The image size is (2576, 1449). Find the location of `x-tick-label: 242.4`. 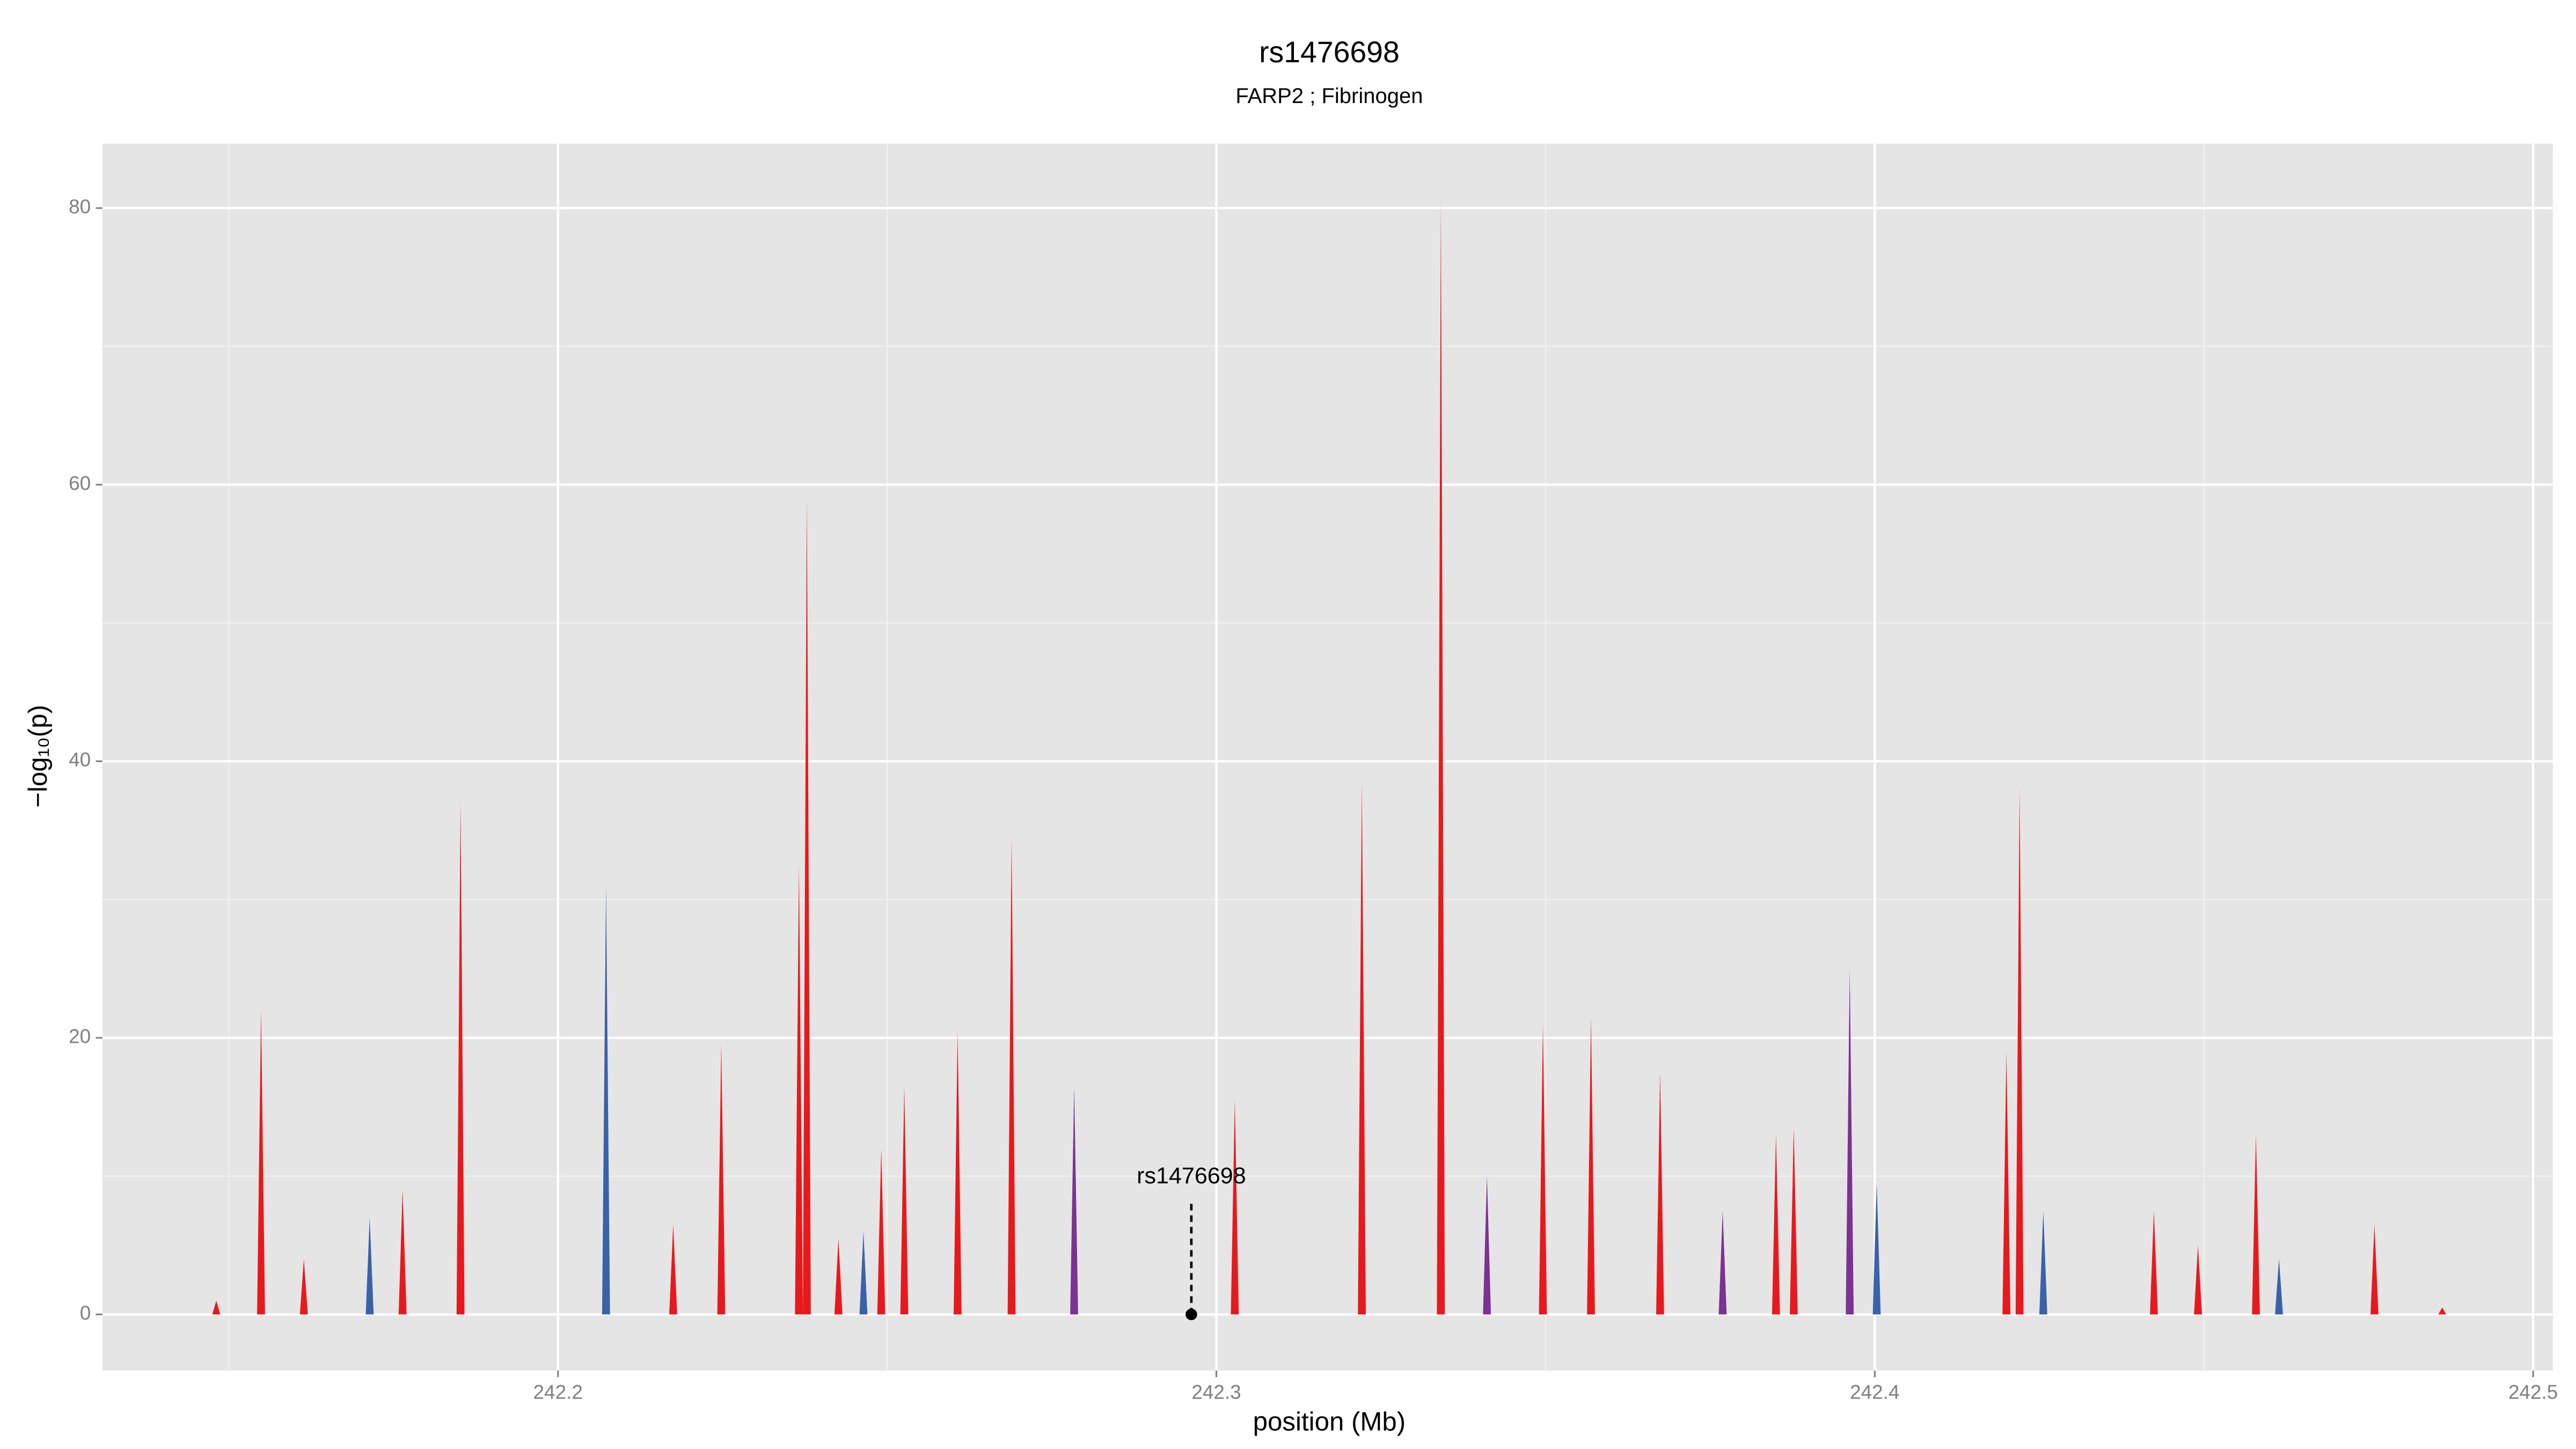

x-tick-label: 242.4 is located at coordinates (1874, 1392).